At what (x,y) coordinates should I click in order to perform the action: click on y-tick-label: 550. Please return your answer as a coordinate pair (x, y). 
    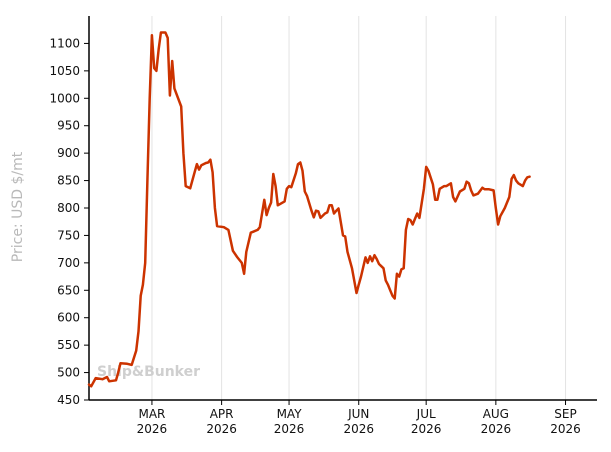
    Looking at the image, I should click on (68, 345).